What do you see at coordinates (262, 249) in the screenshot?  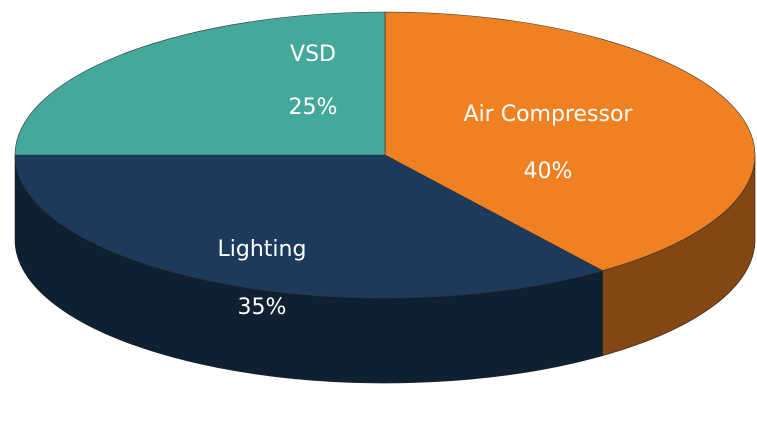 I see `slice-label: Lighting` at bounding box center [262, 249].